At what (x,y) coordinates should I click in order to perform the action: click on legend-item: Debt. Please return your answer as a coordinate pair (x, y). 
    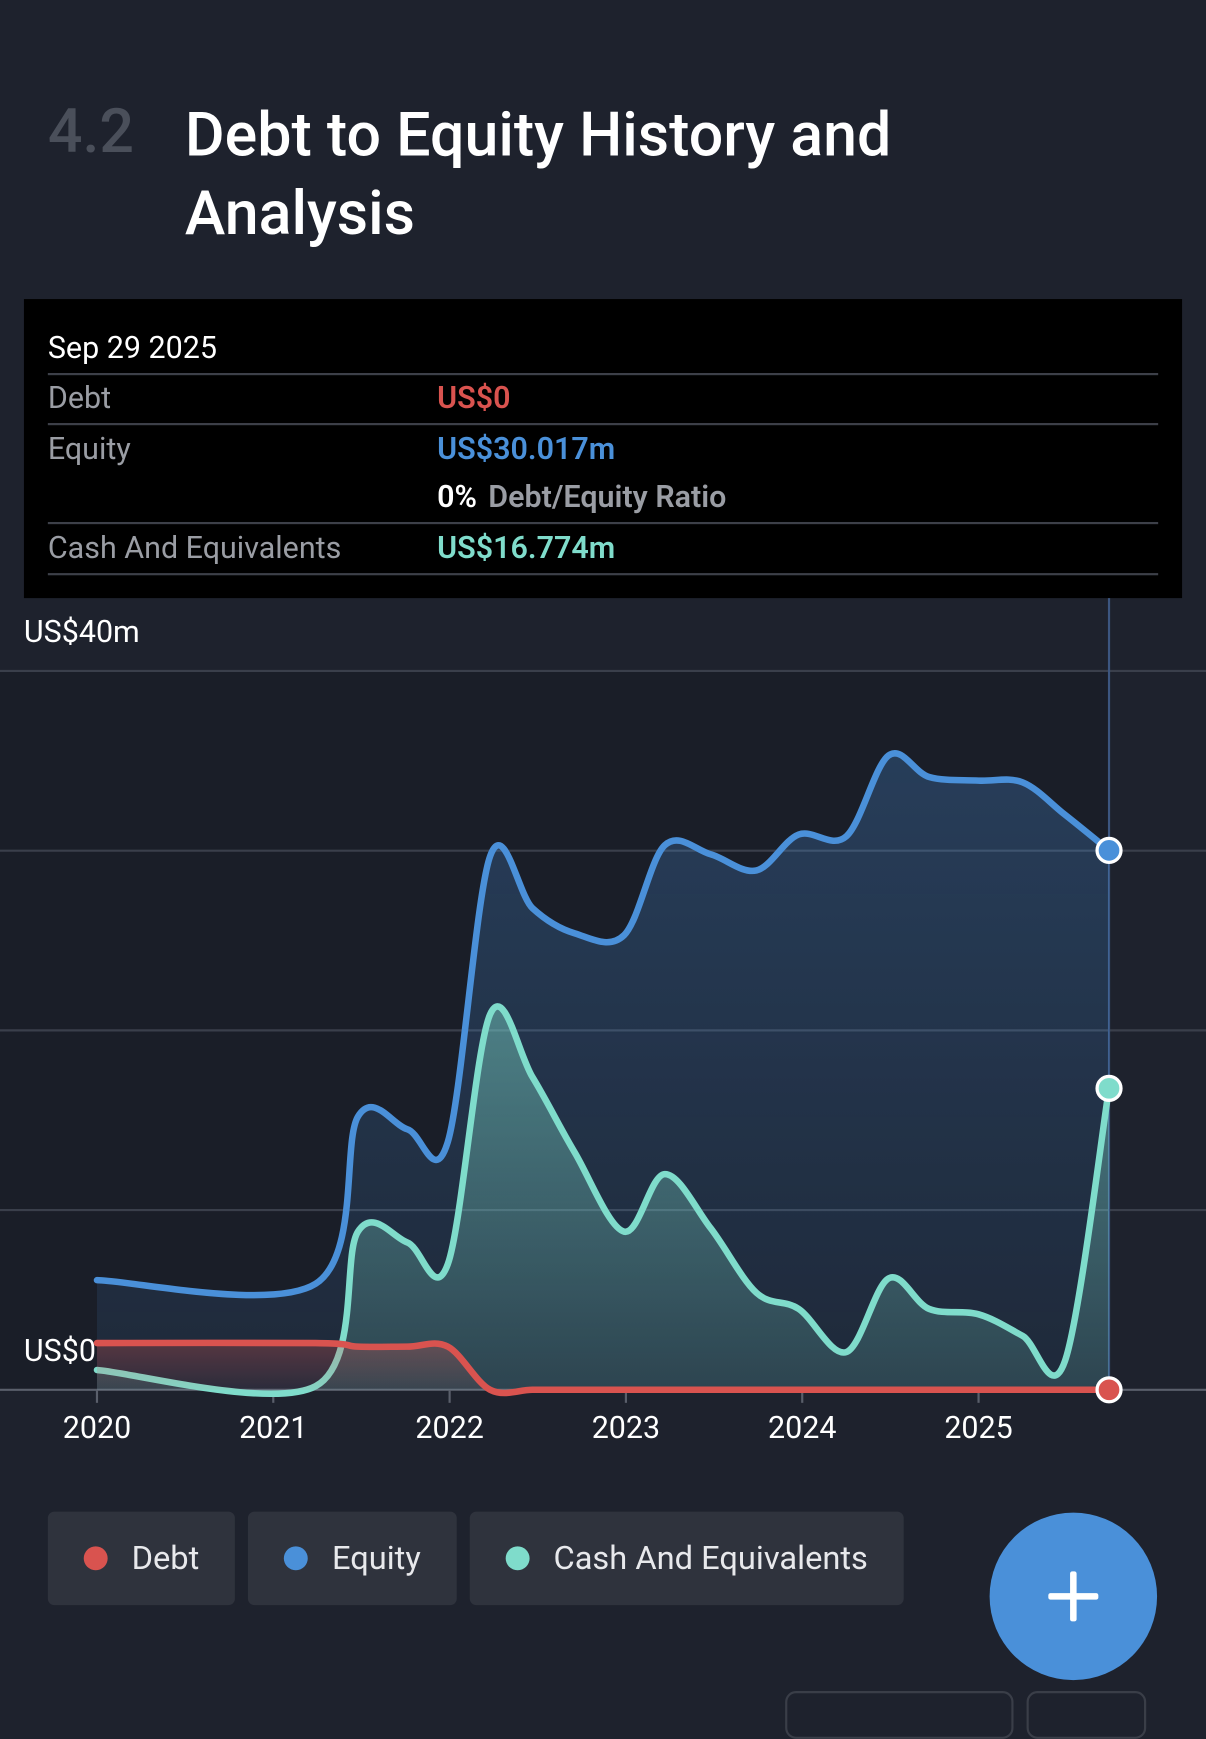
    Looking at the image, I should click on (141, 1558).